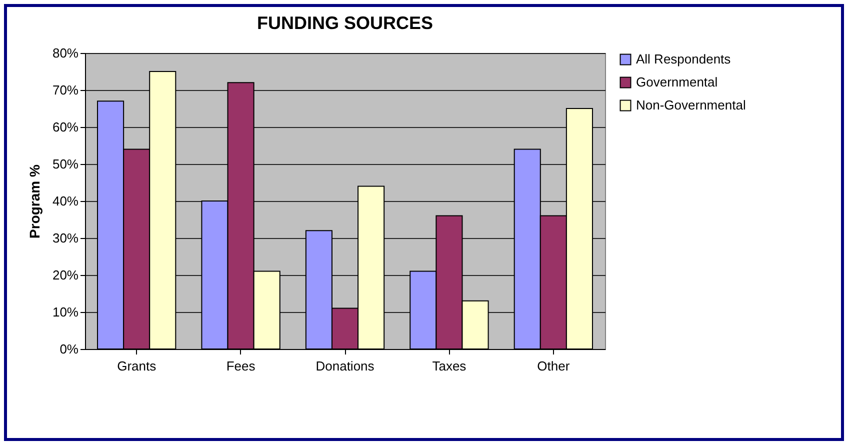 The image size is (848, 445). I want to click on y-tick-label: 50%, so click(65, 164).